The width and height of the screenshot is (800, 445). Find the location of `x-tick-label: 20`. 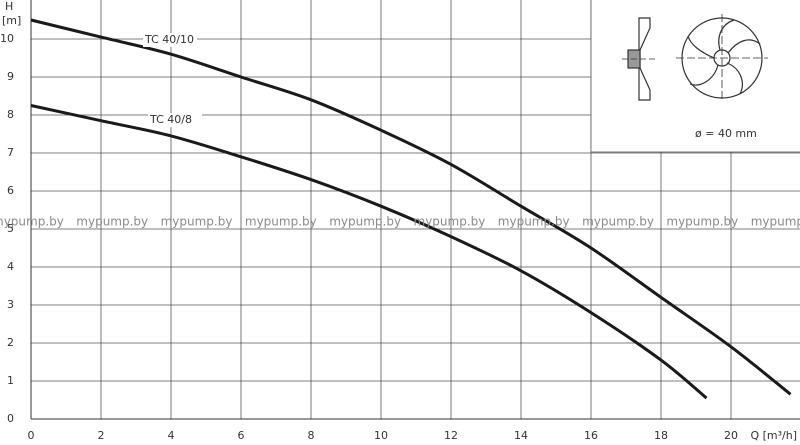

x-tick-label: 20 is located at coordinates (731, 435).